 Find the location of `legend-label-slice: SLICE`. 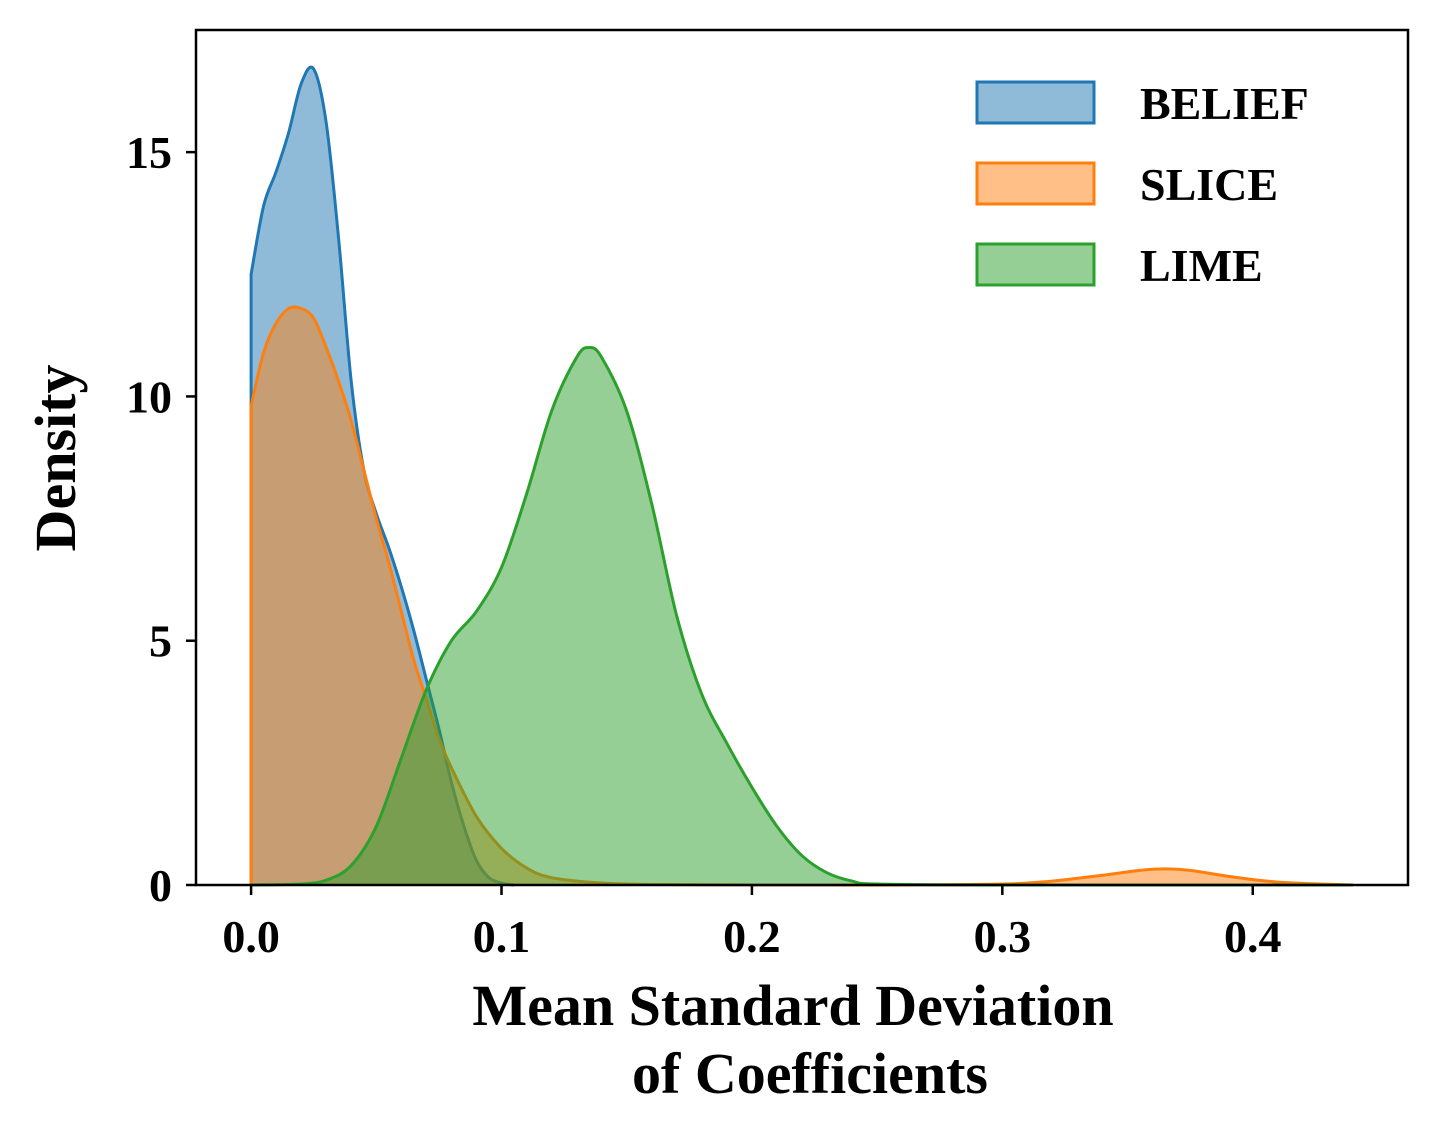

legend-label-slice: SLICE is located at coordinates (1209, 184).